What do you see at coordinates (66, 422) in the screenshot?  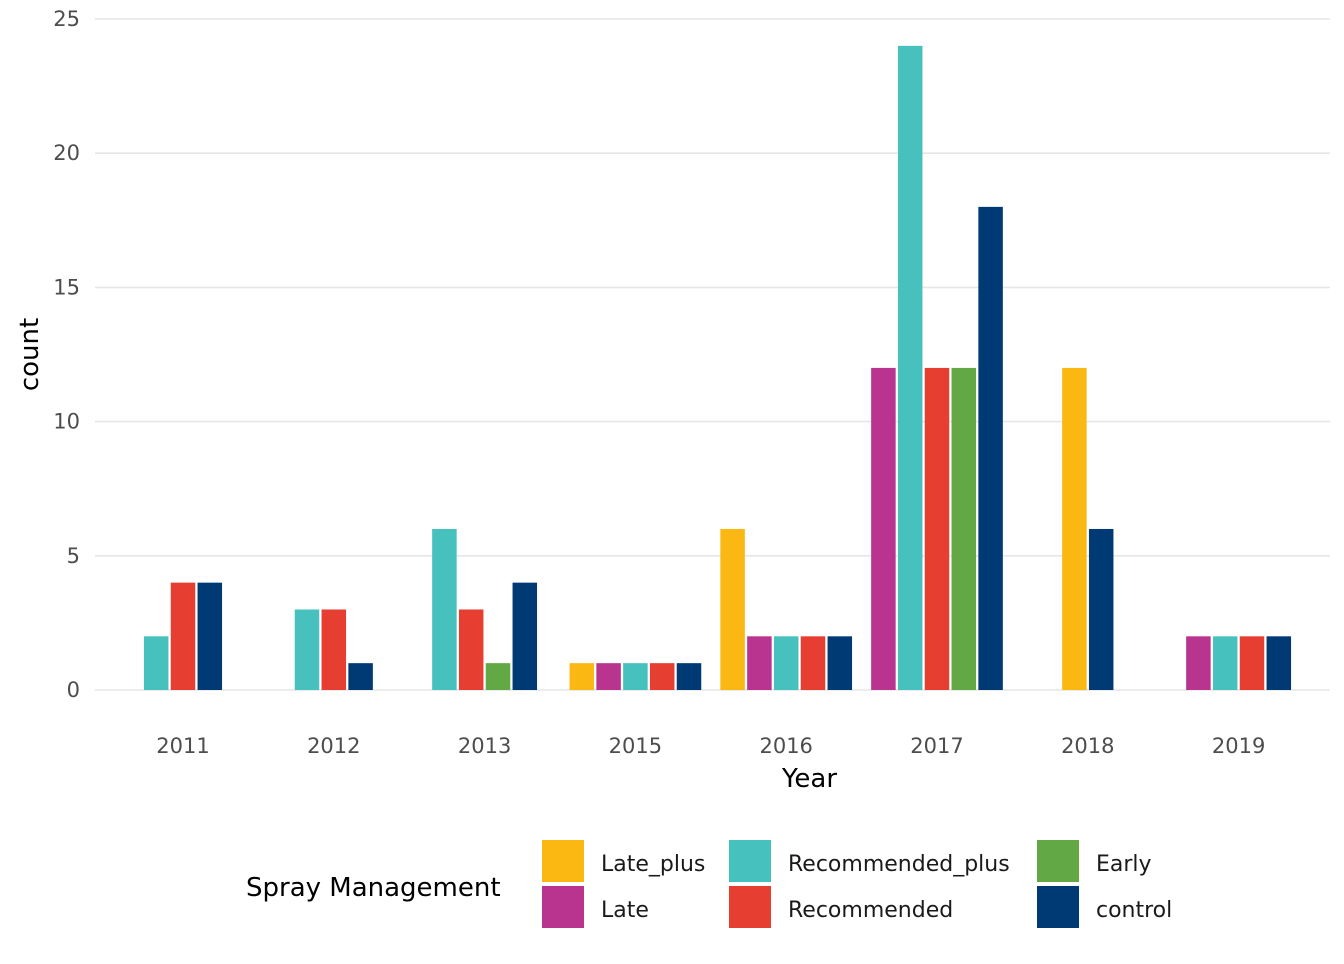 I see `y-tick-label: 10` at bounding box center [66, 422].